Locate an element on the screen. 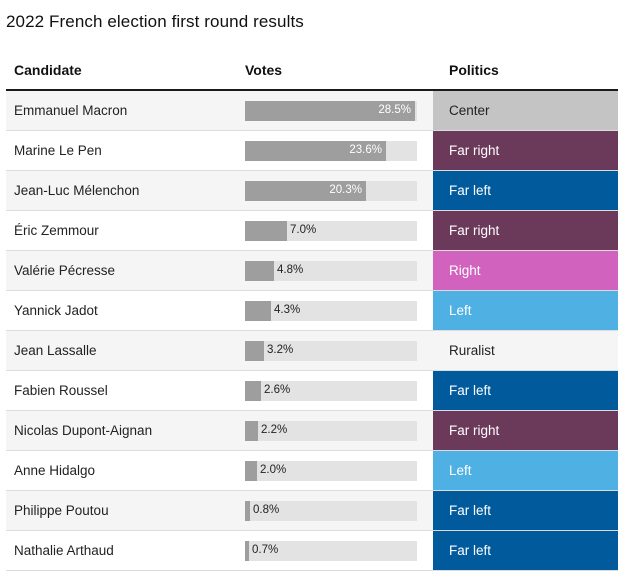  vote-value-label: 3.2% is located at coordinates (280, 350).